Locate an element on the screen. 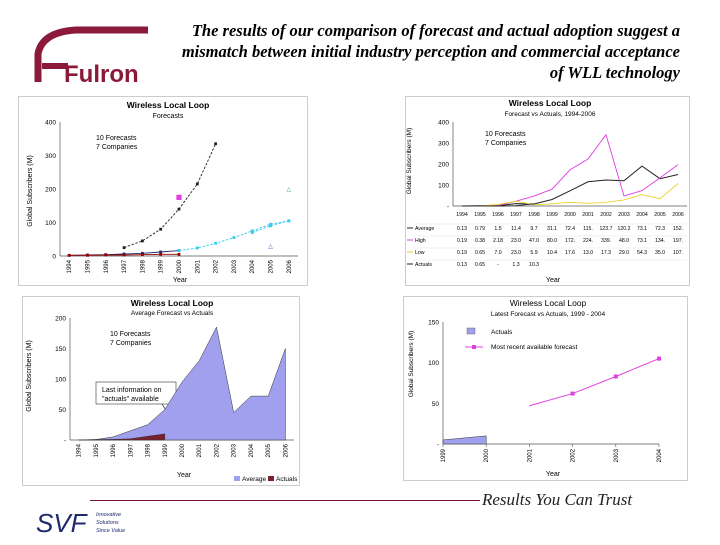 The width and height of the screenshot is (720, 545). legend-forecast: Most recent available forecast is located at coordinates (534, 347).